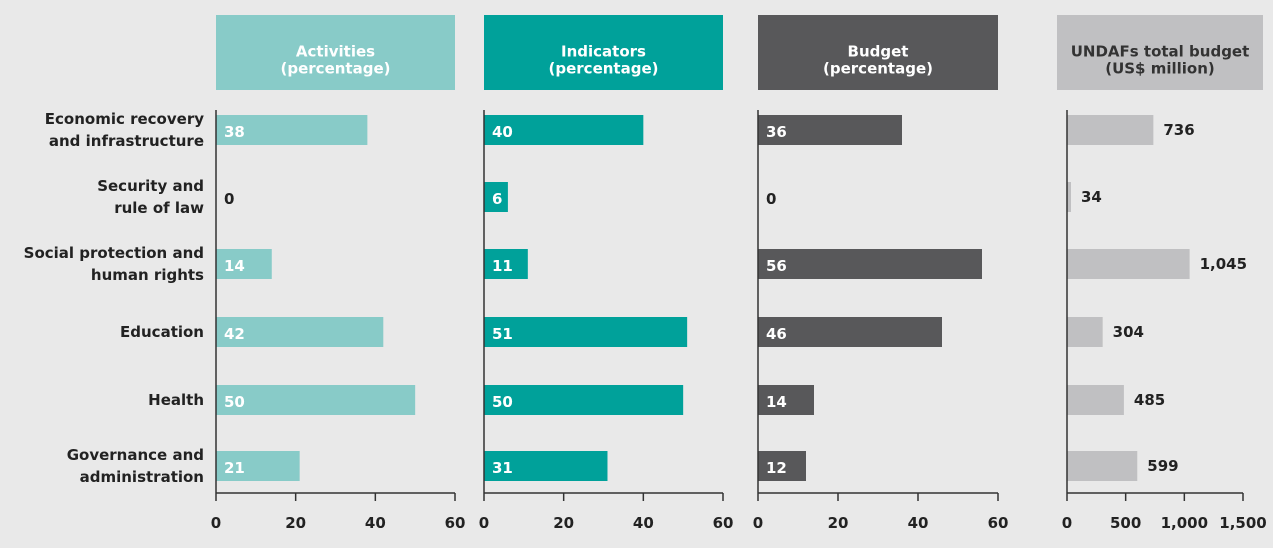  What do you see at coordinates (114, 264) in the screenshot?
I see `category-label: Social protection and human rights` at bounding box center [114, 264].